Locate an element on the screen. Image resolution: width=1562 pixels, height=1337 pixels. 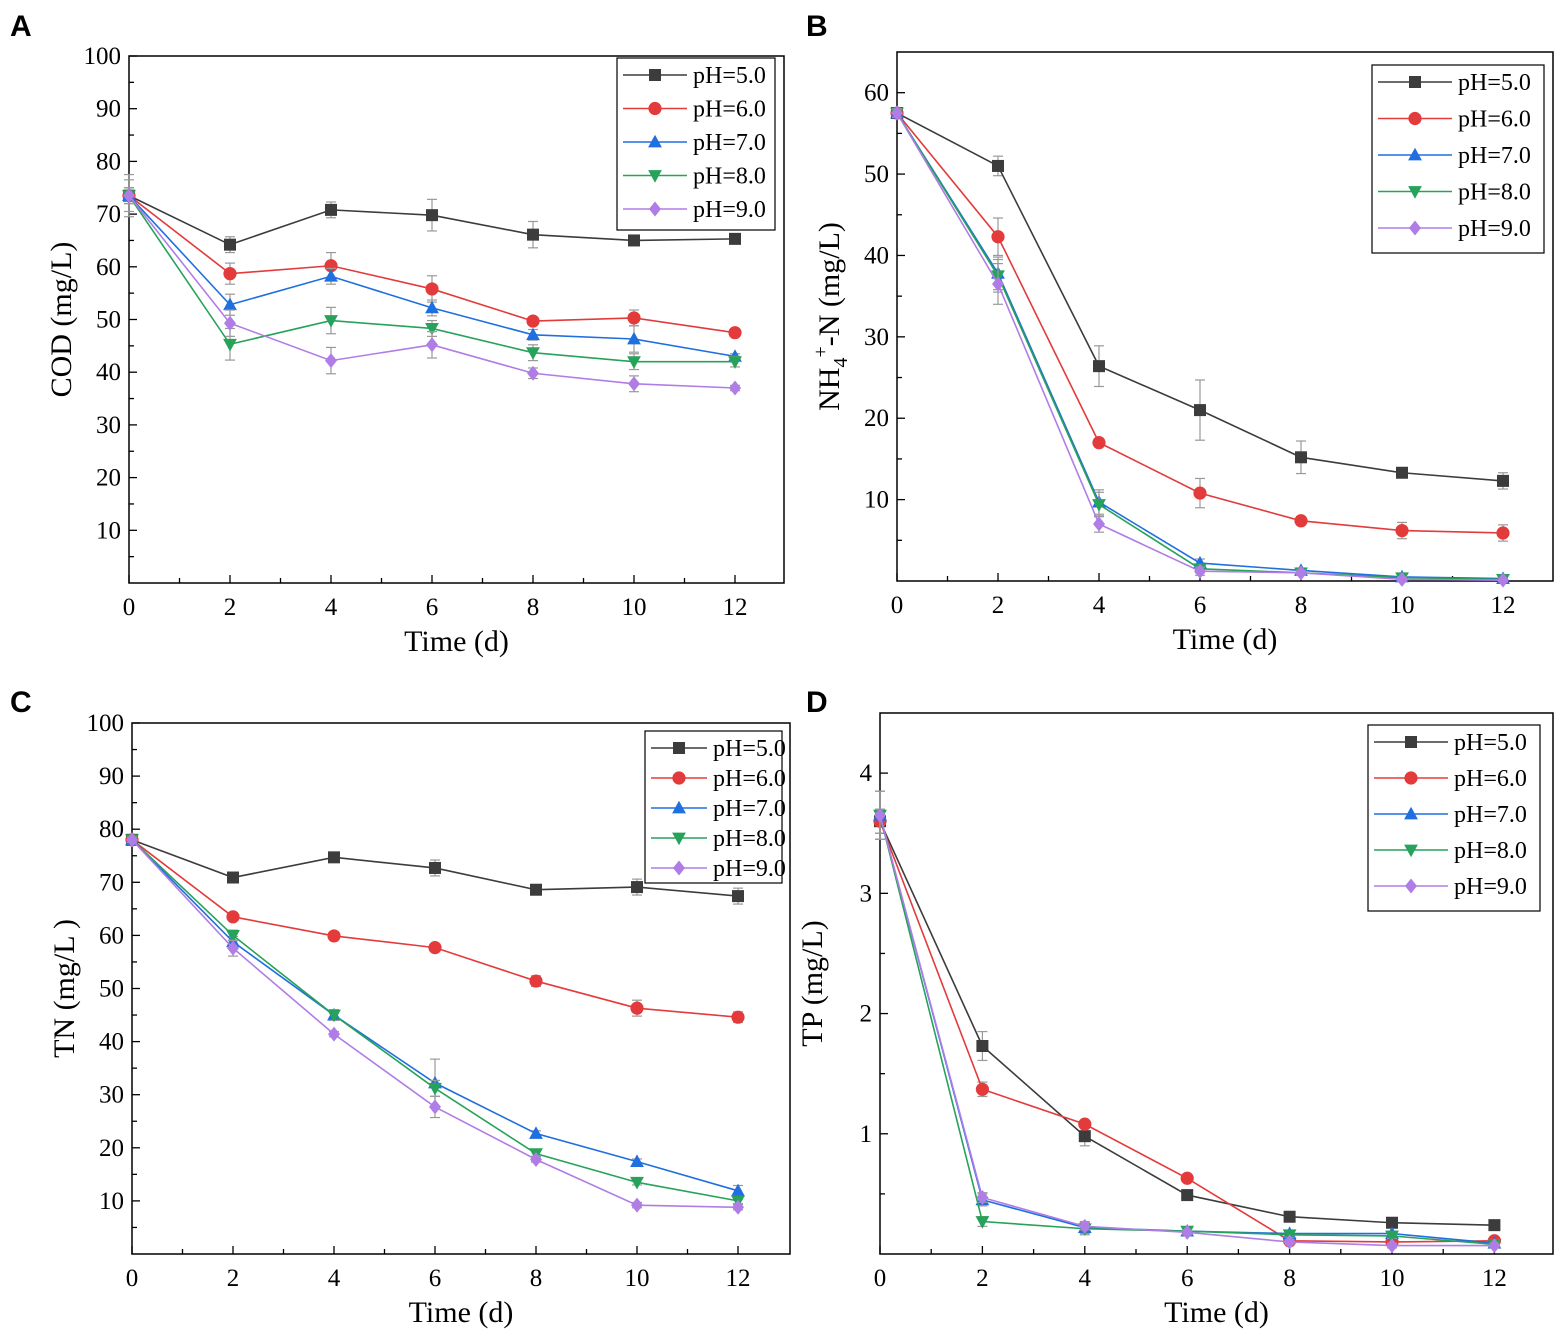
series-pH80 is located at coordinates (435, 1021).